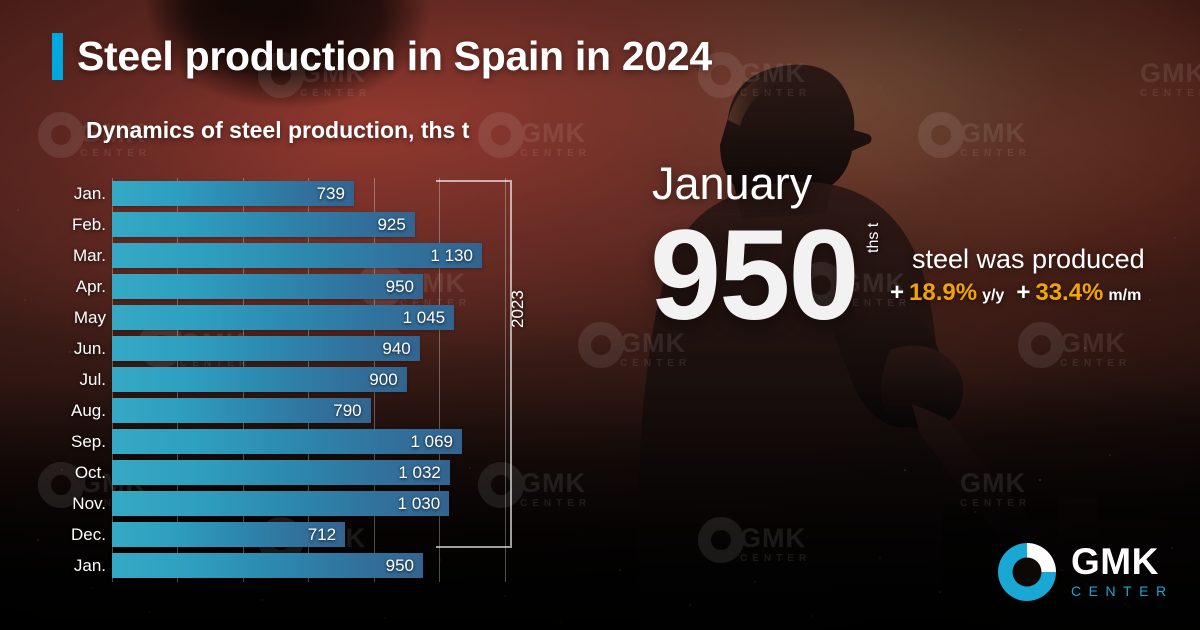 Image resolution: width=1200 pixels, height=630 pixels. What do you see at coordinates (89, 317) in the screenshot?
I see `chart-row-label: May` at bounding box center [89, 317].